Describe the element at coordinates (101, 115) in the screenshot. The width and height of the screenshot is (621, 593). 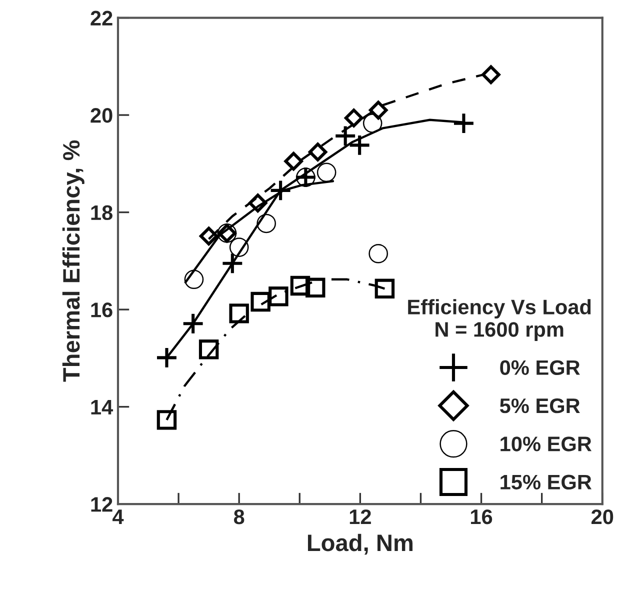
I see `y-tick-label: 20` at that location.